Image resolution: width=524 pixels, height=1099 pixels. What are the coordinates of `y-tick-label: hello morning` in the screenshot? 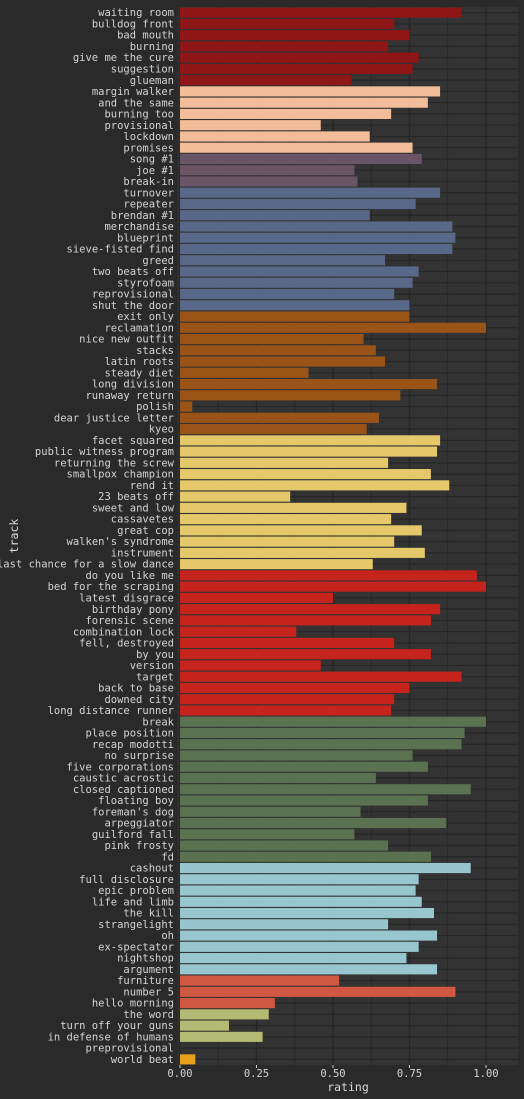 It's located at (133, 1004).